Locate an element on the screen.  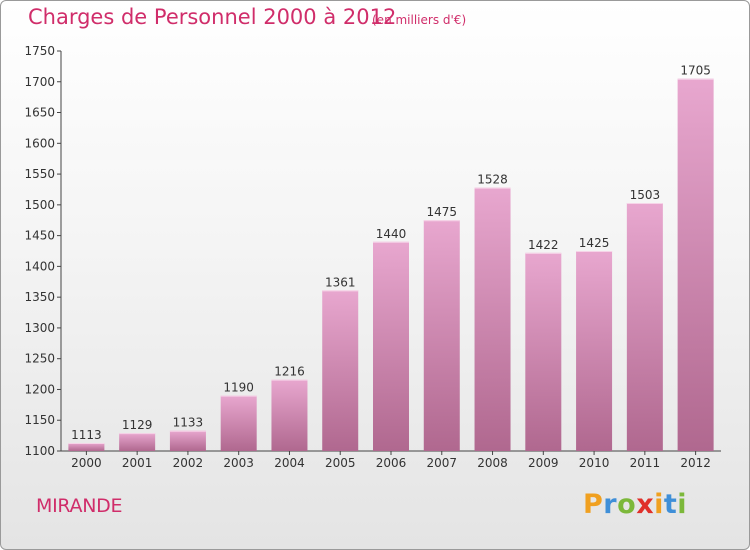
data-label: 1440 is located at coordinates (391, 234).